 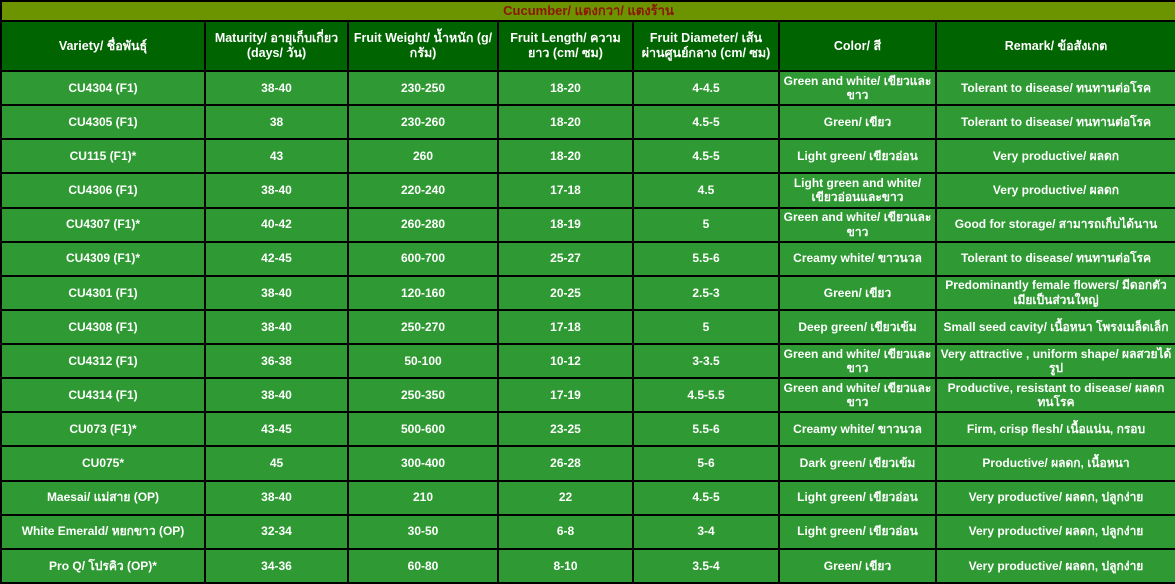 I want to click on cell-fruit-length: 6-8, so click(x=565, y=531).